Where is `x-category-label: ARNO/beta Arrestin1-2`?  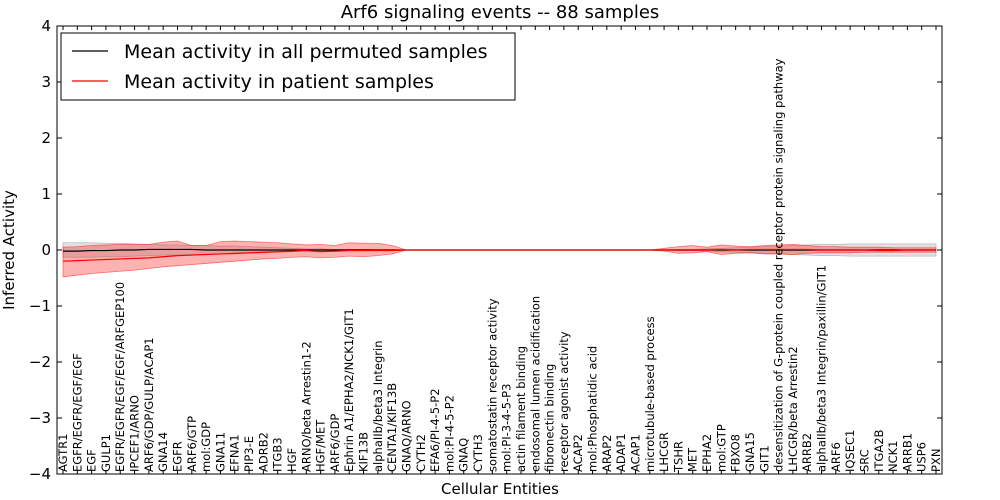 x-category-label: ARNO/beta Arrestin1-2 is located at coordinates (306, 406).